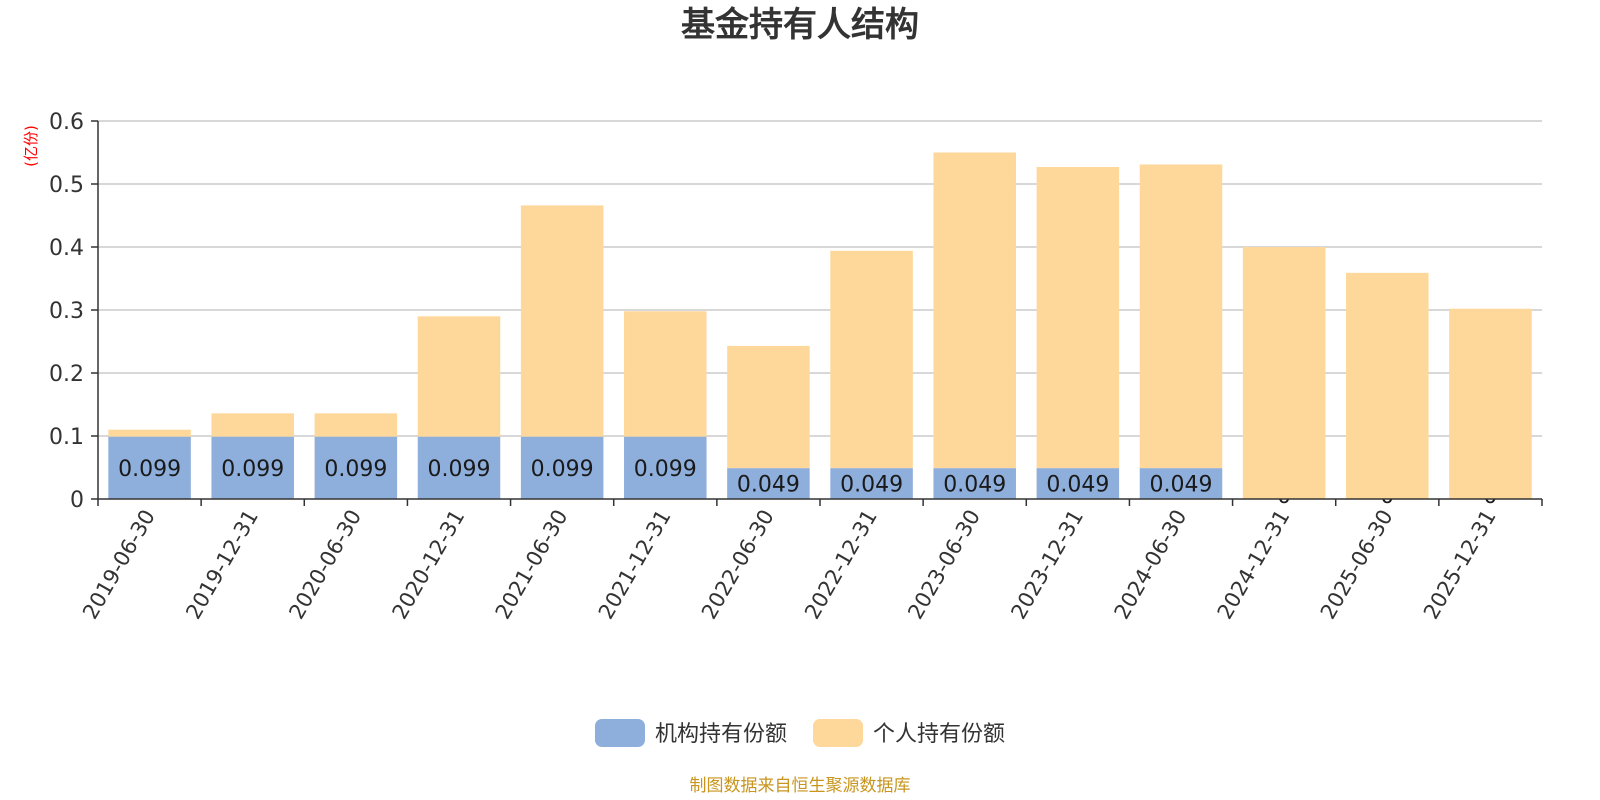 Image resolution: width=1600 pixels, height=800 pixels. What do you see at coordinates (1460, 565) in the screenshot?
I see `x-tick-label: 2025-12-31` at bounding box center [1460, 565].